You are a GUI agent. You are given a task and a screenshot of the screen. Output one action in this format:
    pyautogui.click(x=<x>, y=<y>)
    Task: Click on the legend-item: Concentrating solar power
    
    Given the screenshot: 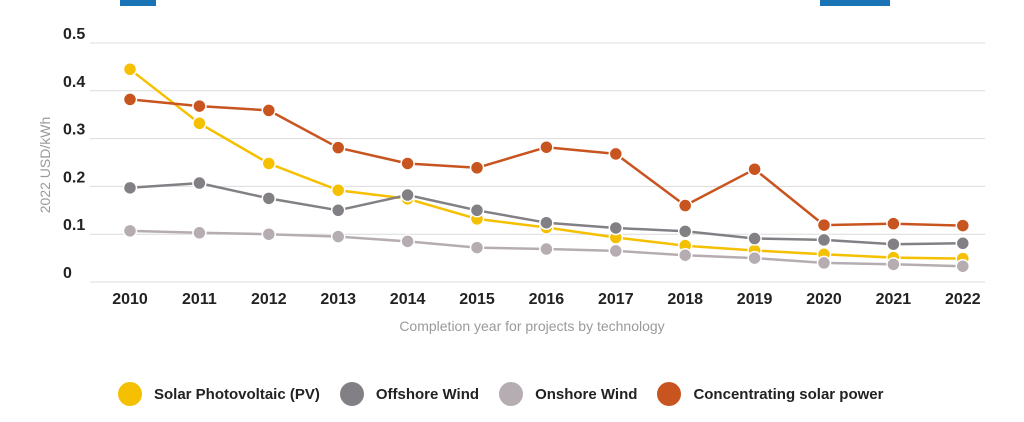 What is the action you would take?
    pyautogui.click(x=770, y=394)
    